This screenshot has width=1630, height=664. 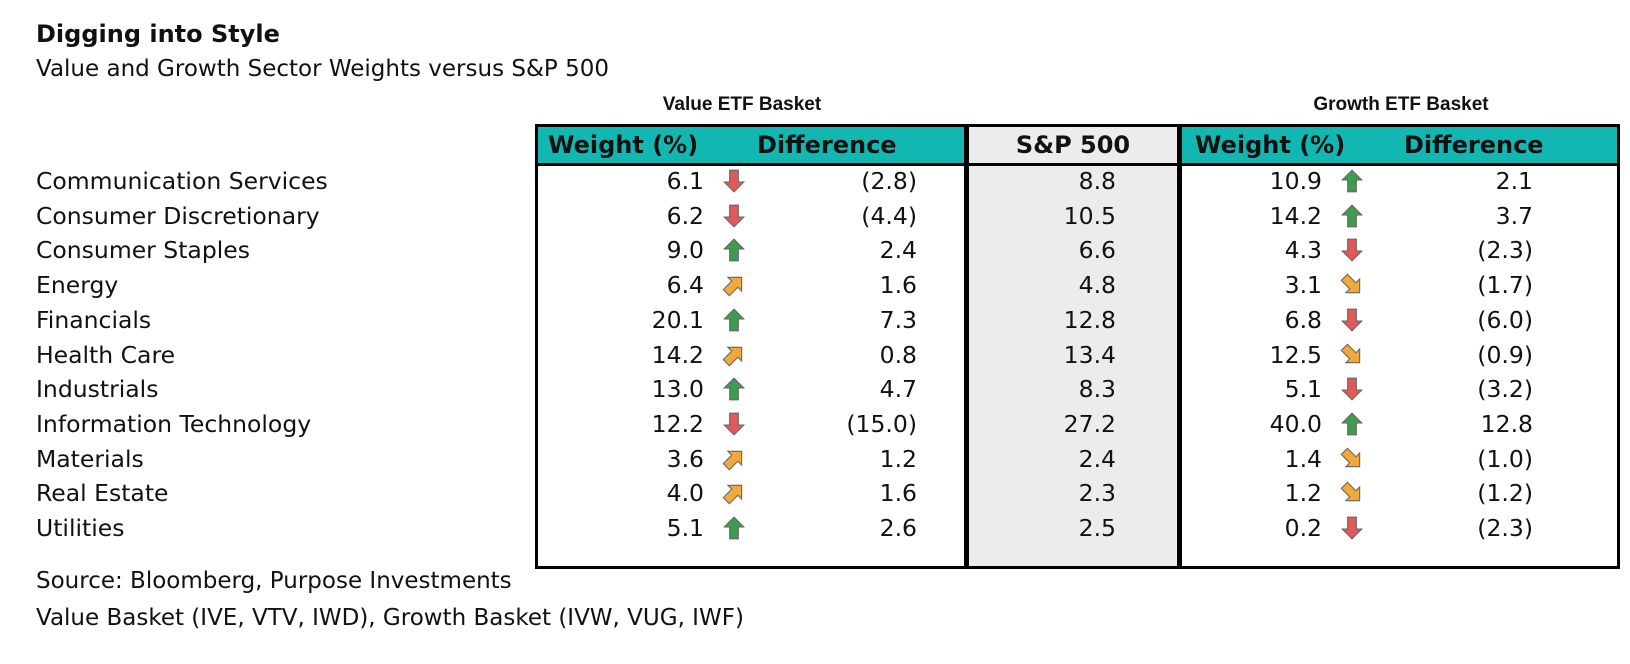 What do you see at coordinates (1097, 493) in the screenshot?
I see `sp500-weight-cell: 2.3` at bounding box center [1097, 493].